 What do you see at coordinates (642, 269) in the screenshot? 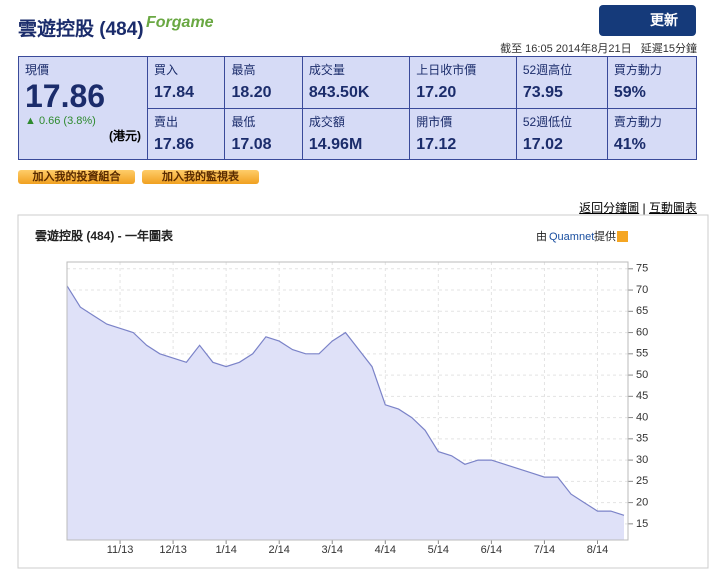
I see `y-tick-label: 75` at bounding box center [642, 269].